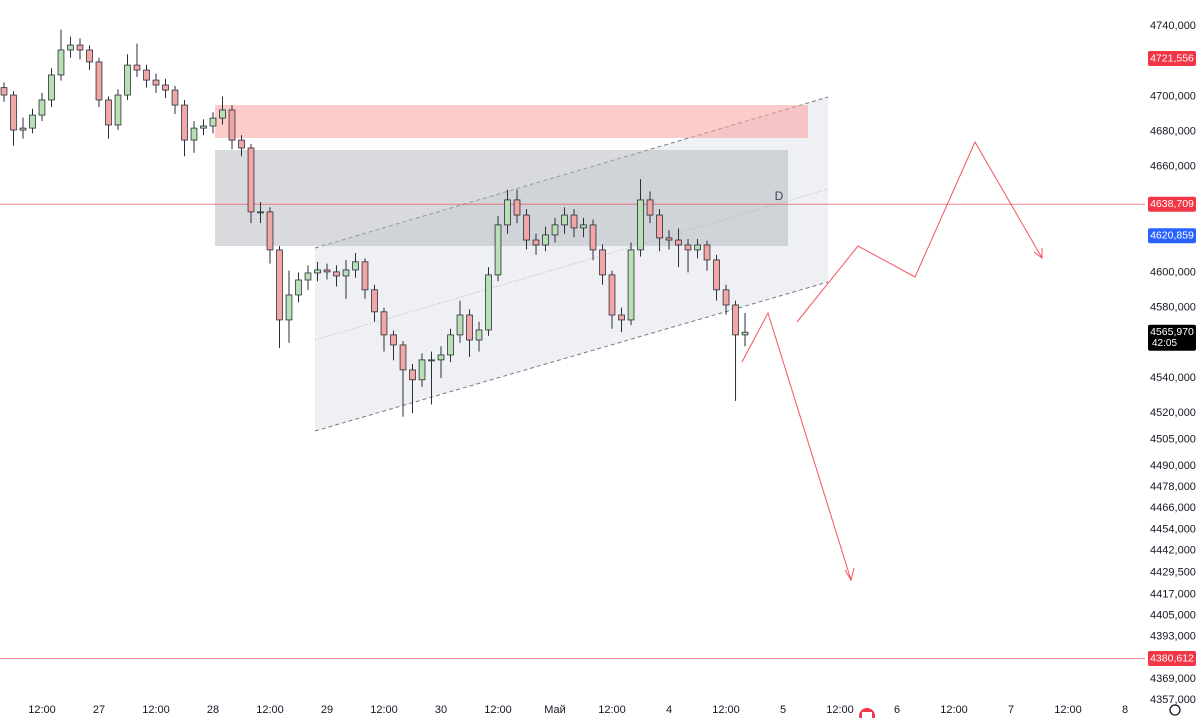 This screenshot has width=1200, height=718. I want to click on x-tick-label: 5, so click(783, 710).